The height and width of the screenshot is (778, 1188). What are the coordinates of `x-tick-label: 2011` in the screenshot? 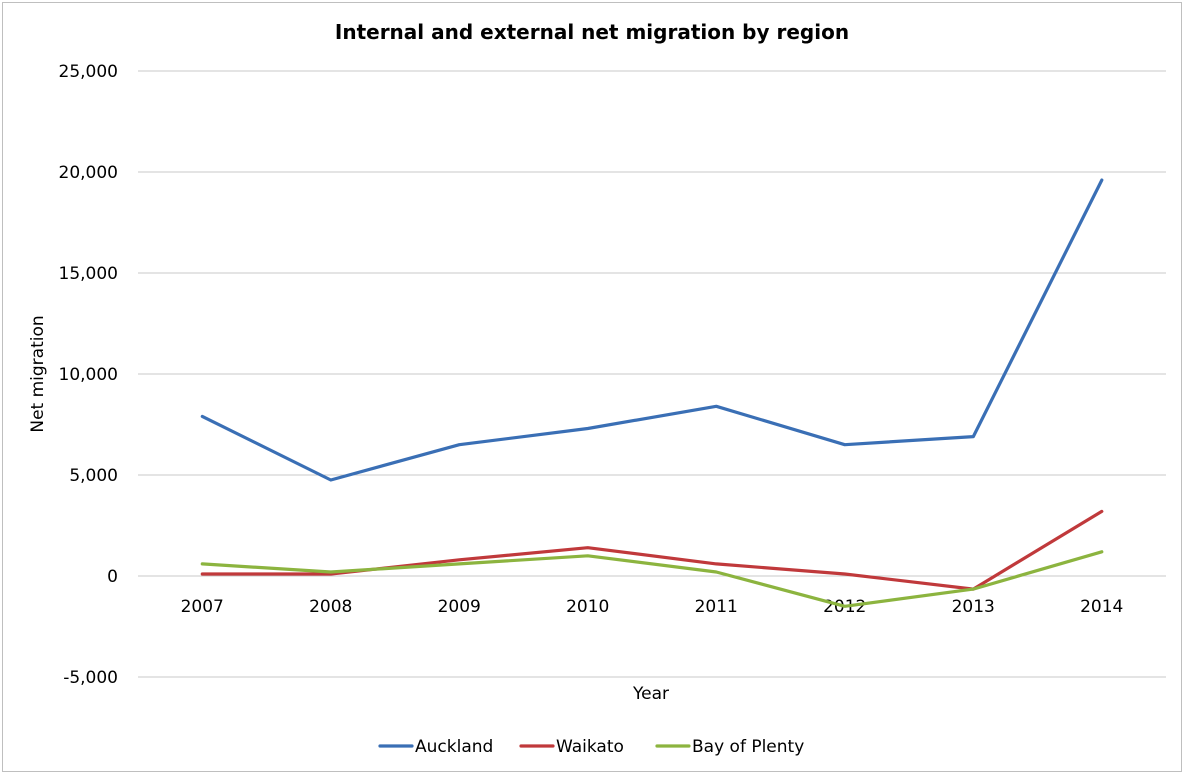 It's located at (716, 607).